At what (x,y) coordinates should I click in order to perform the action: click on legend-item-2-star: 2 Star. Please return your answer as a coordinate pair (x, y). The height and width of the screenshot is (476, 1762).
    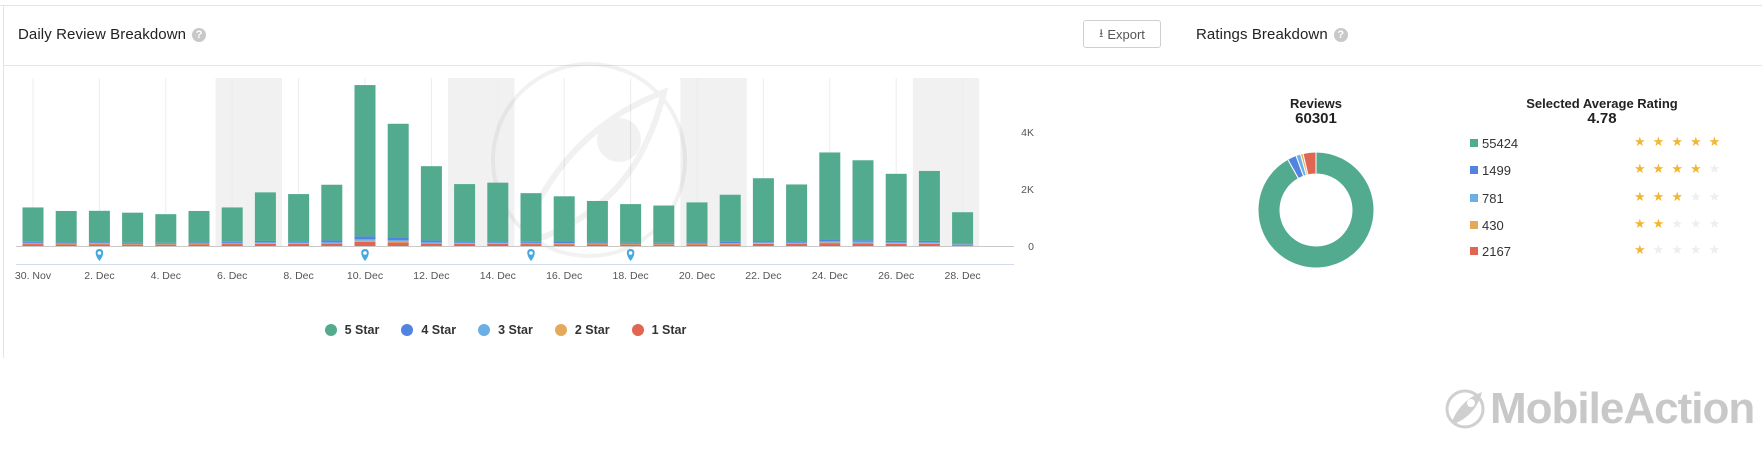
    Looking at the image, I should click on (582, 330).